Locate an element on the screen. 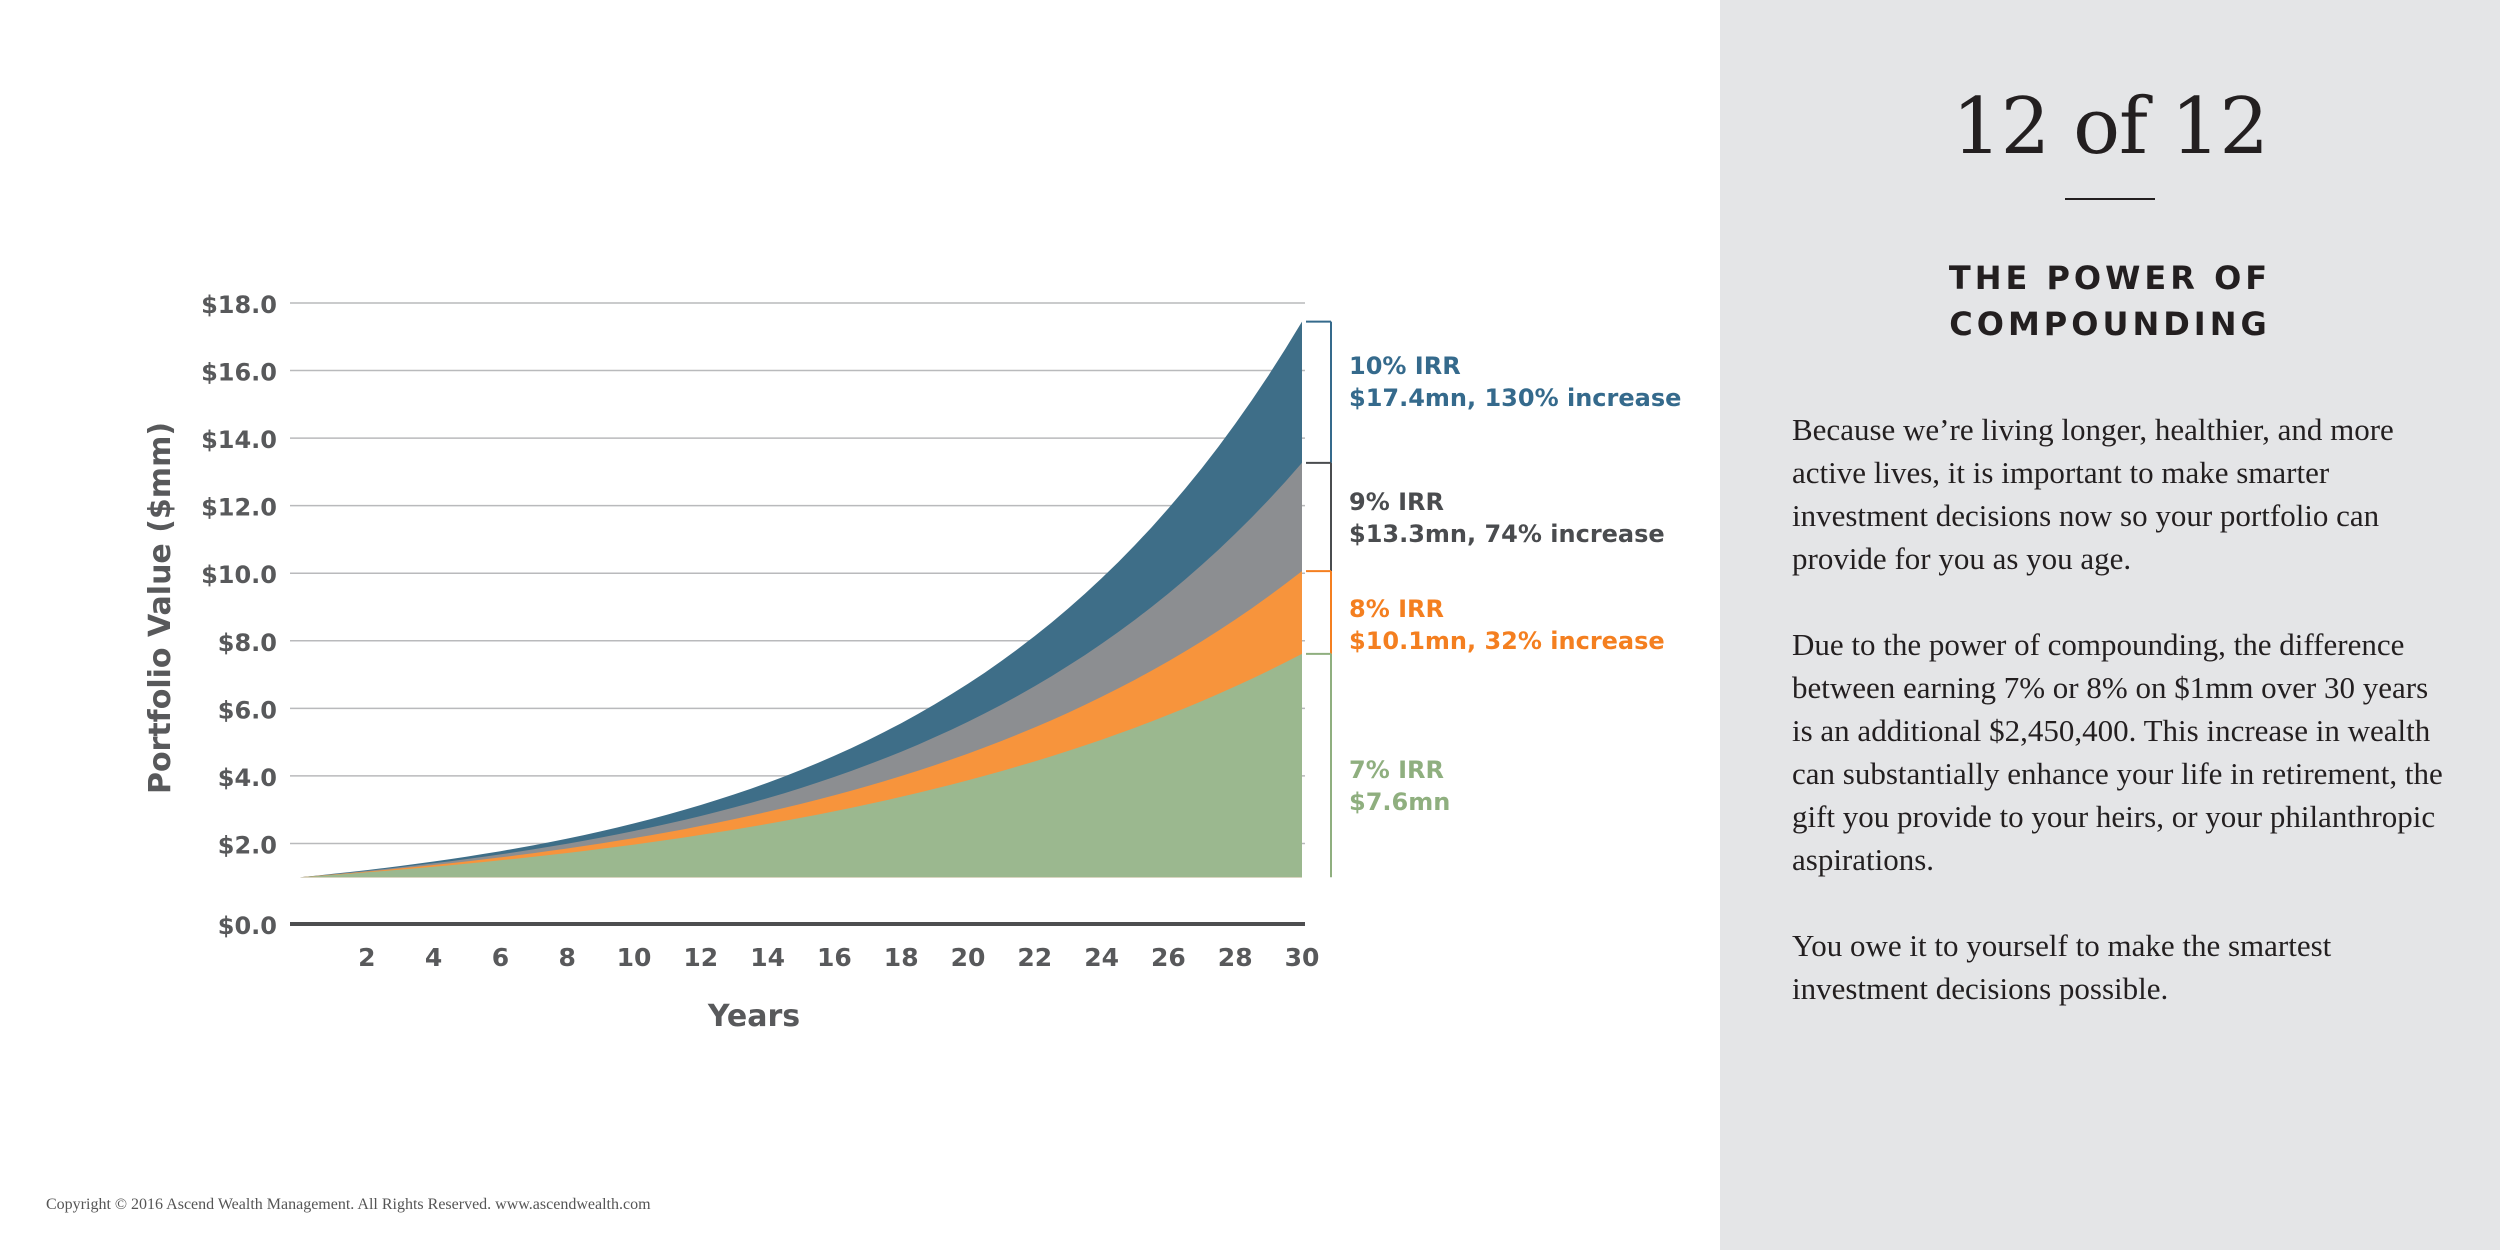  x-tick-label: 26 is located at coordinates (1168, 957).